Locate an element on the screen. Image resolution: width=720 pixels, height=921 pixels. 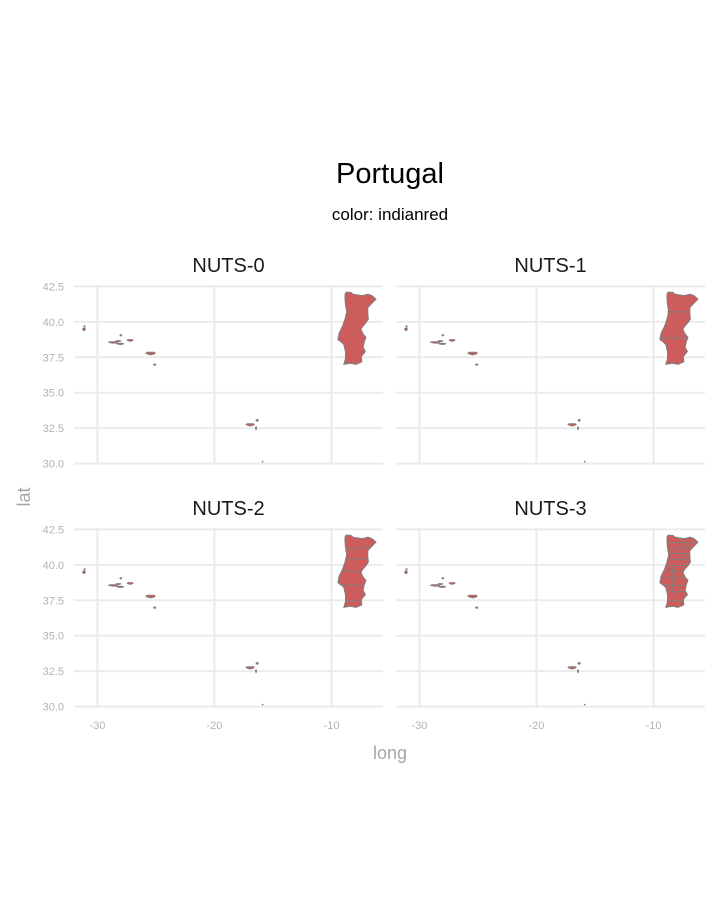
y-axis-title: lat is located at coordinates (24, 496).